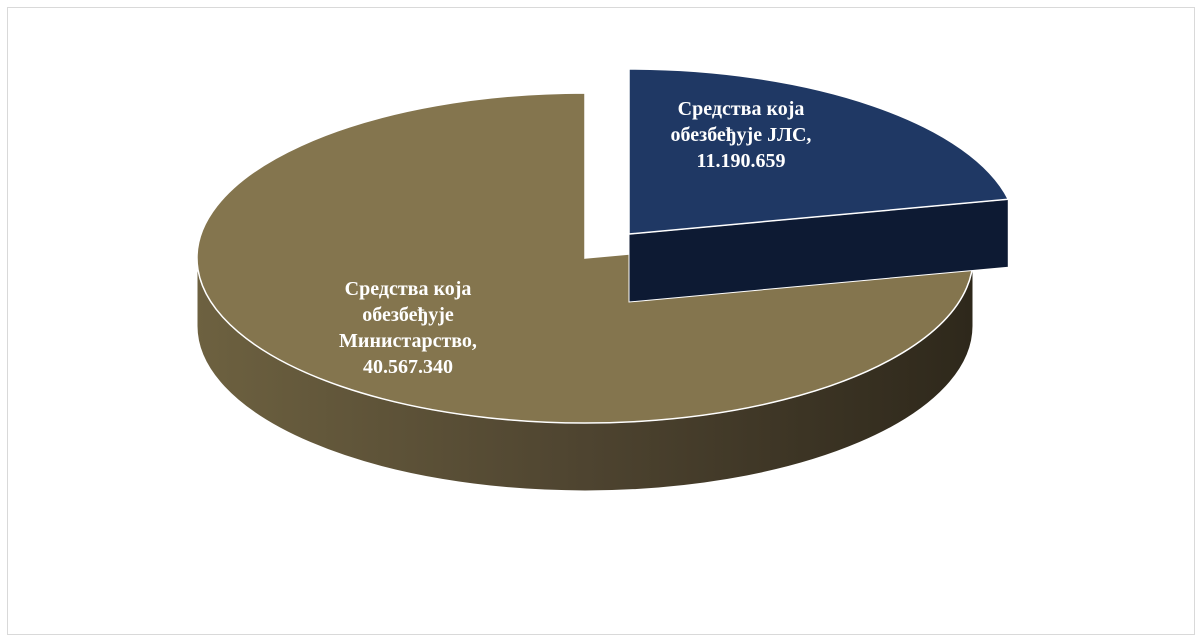 This screenshot has width=1204, height=644. I want to click on data-label-1-line-1: обезбеђује, so click(408, 315).